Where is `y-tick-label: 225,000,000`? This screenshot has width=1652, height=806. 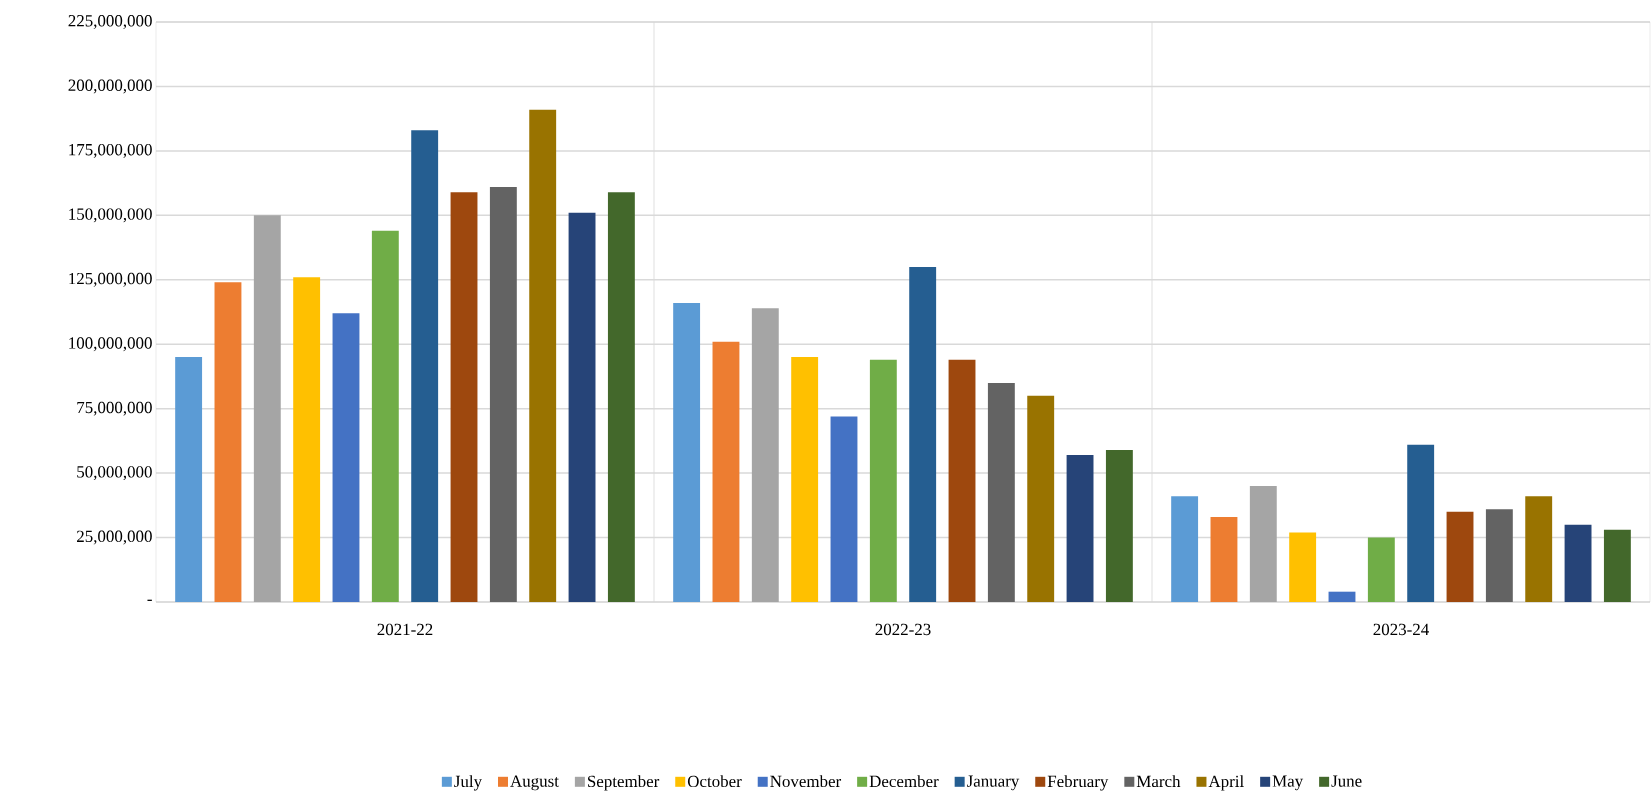 y-tick-label: 225,000,000 is located at coordinates (110, 22).